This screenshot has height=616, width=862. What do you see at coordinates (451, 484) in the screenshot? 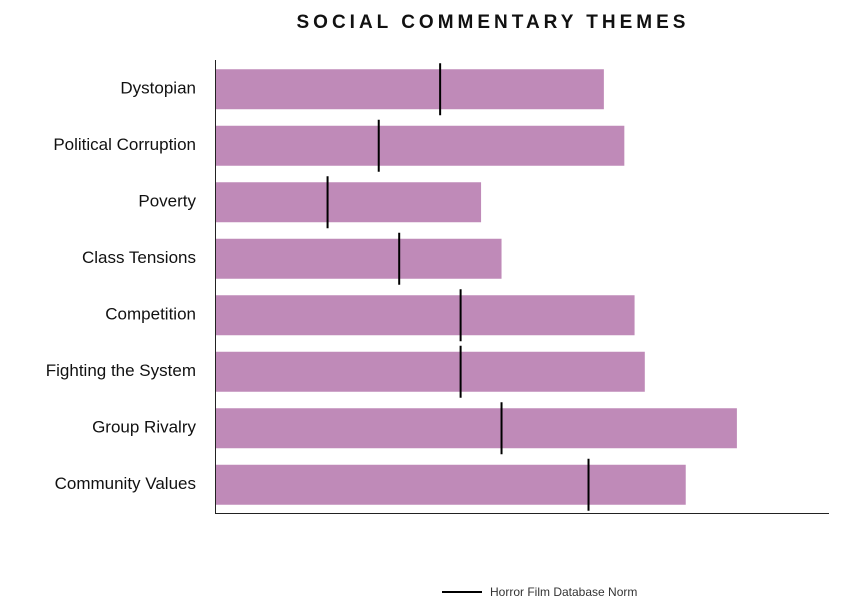
I see `bar-community-values` at bounding box center [451, 484].